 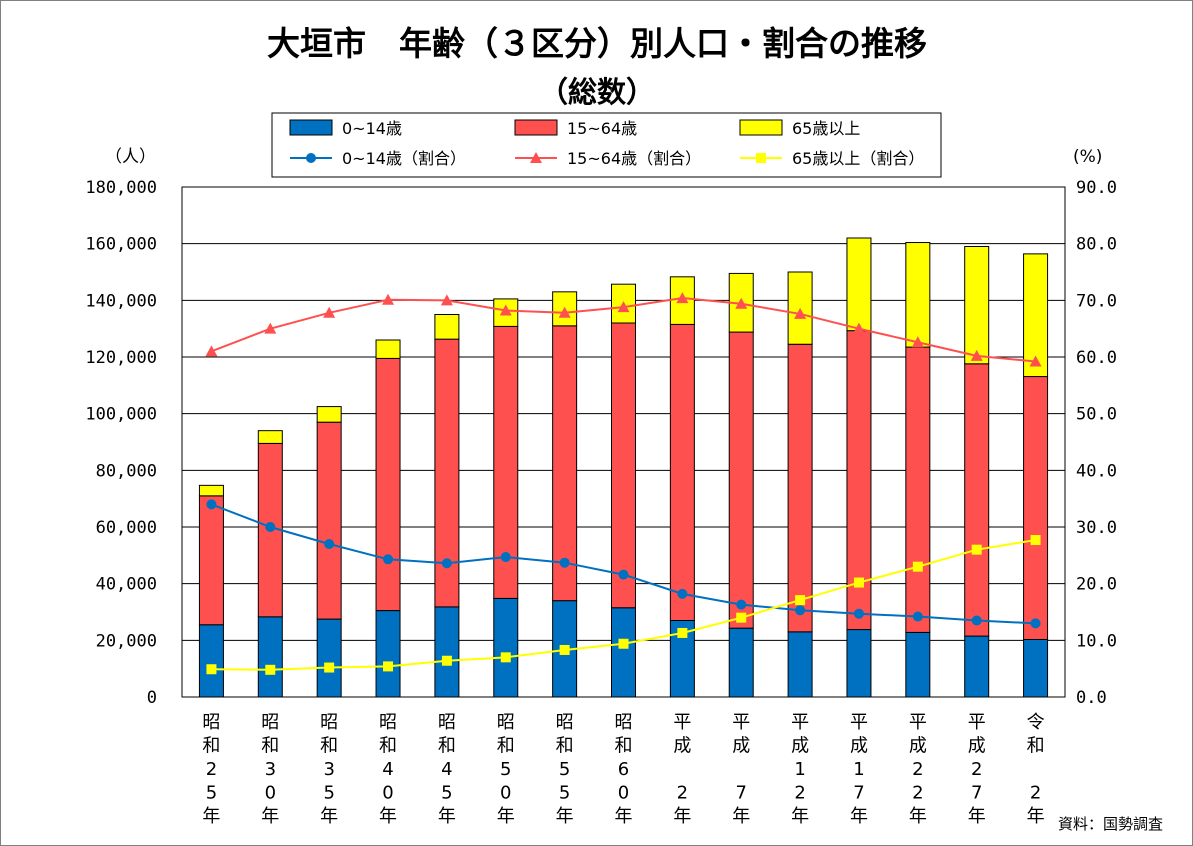 What do you see at coordinates (1096, 245) in the screenshot?
I see `right-tick-label: 80.0` at bounding box center [1096, 245].